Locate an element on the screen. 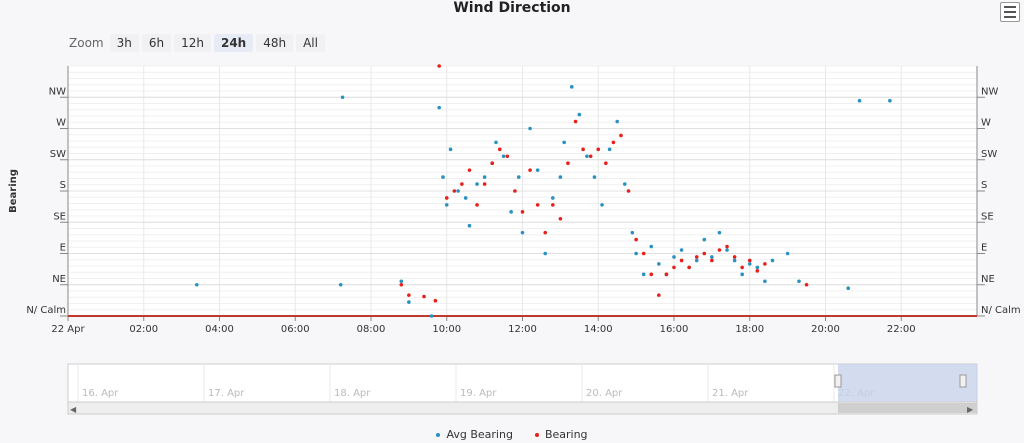  legend-bearing: Bearing is located at coordinates (561, 434).